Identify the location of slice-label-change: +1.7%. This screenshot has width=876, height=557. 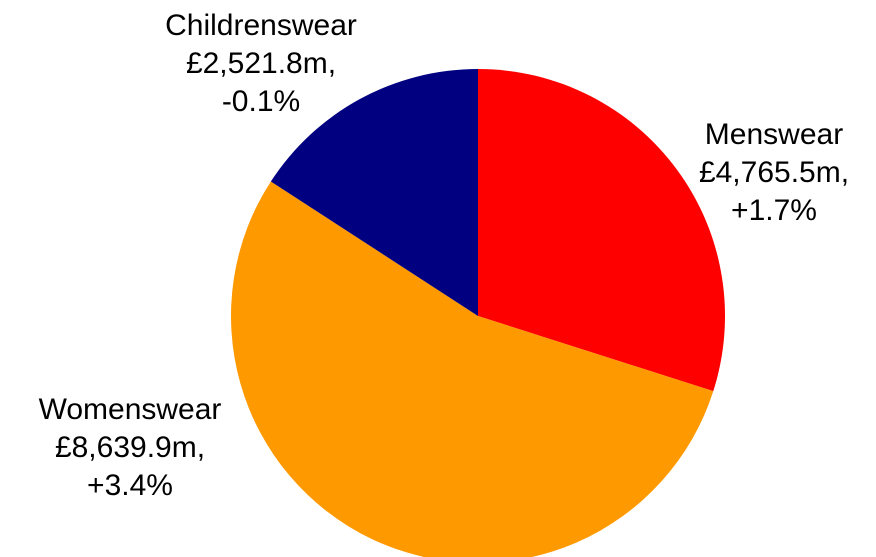
(774, 210).